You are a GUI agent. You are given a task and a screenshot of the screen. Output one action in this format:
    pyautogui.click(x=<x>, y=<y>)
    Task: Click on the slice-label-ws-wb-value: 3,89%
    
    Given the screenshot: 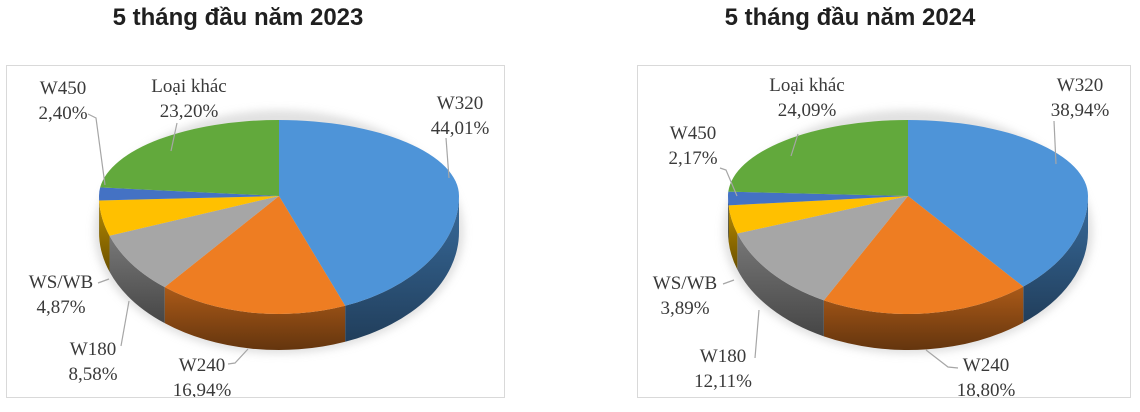 What is the action you would take?
    pyautogui.click(x=684, y=308)
    